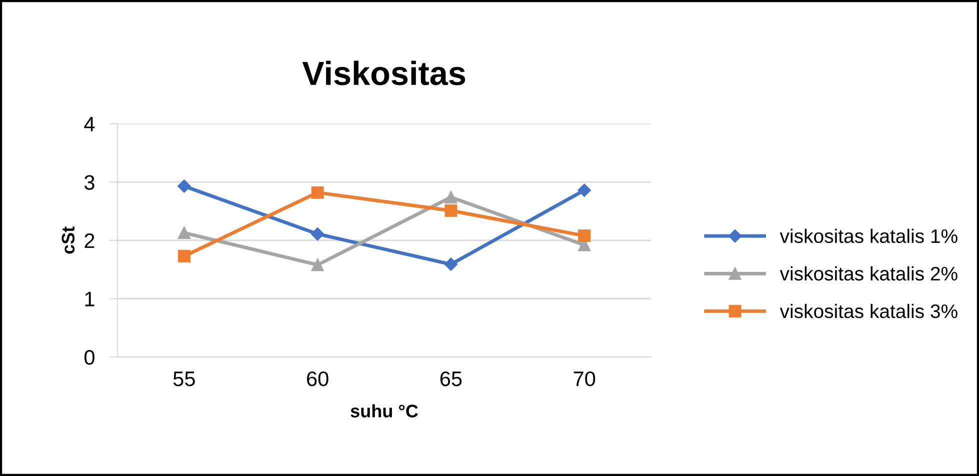  What do you see at coordinates (68, 240) in the screenshot?
I see `y-axis-title: cSt` at bounding box center [68, 240].